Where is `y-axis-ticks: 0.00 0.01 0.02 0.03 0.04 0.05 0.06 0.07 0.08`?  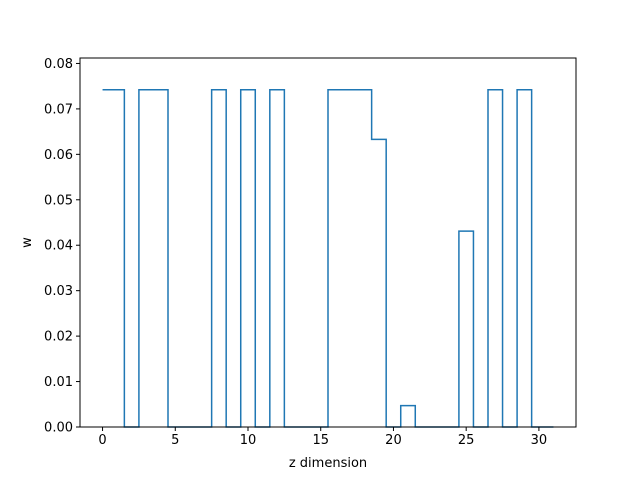 y-axis-ticks: 0.00 0.01 0.02 0.03 0.04 0.05 0.06 0.07 0.08 is located at coordinates (62, 246).